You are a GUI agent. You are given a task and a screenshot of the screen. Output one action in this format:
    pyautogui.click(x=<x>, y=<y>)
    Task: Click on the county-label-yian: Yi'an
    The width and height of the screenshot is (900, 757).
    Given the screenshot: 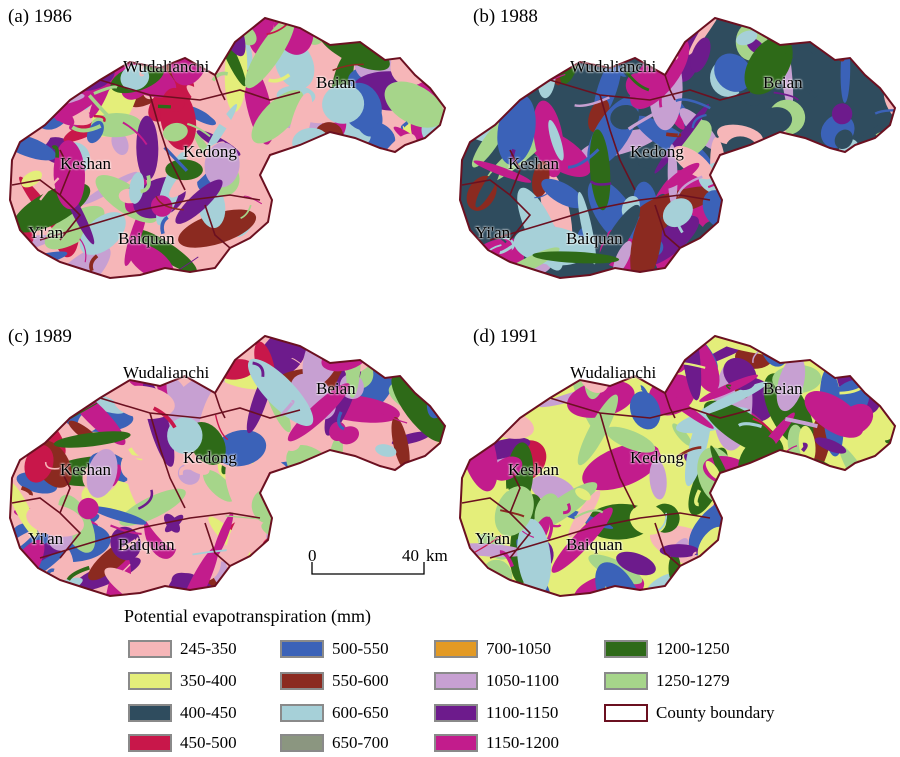 What is the action you would take?
    pyautogui.click(x=493, y=538)
    